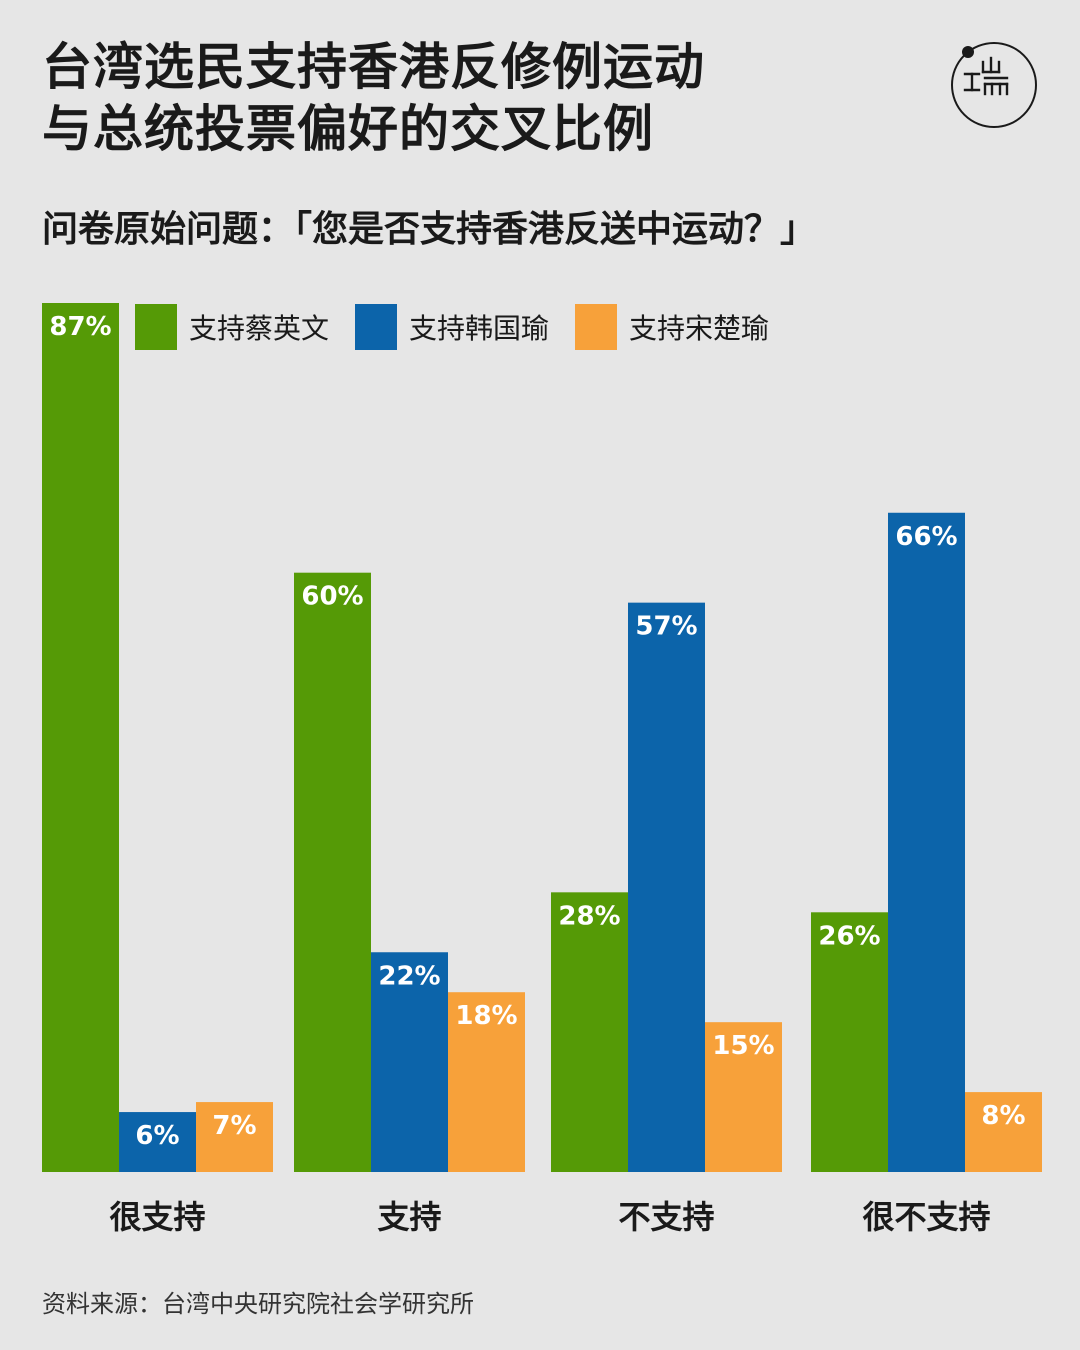  I want to click on data-label: 28%, so click(589, 916).